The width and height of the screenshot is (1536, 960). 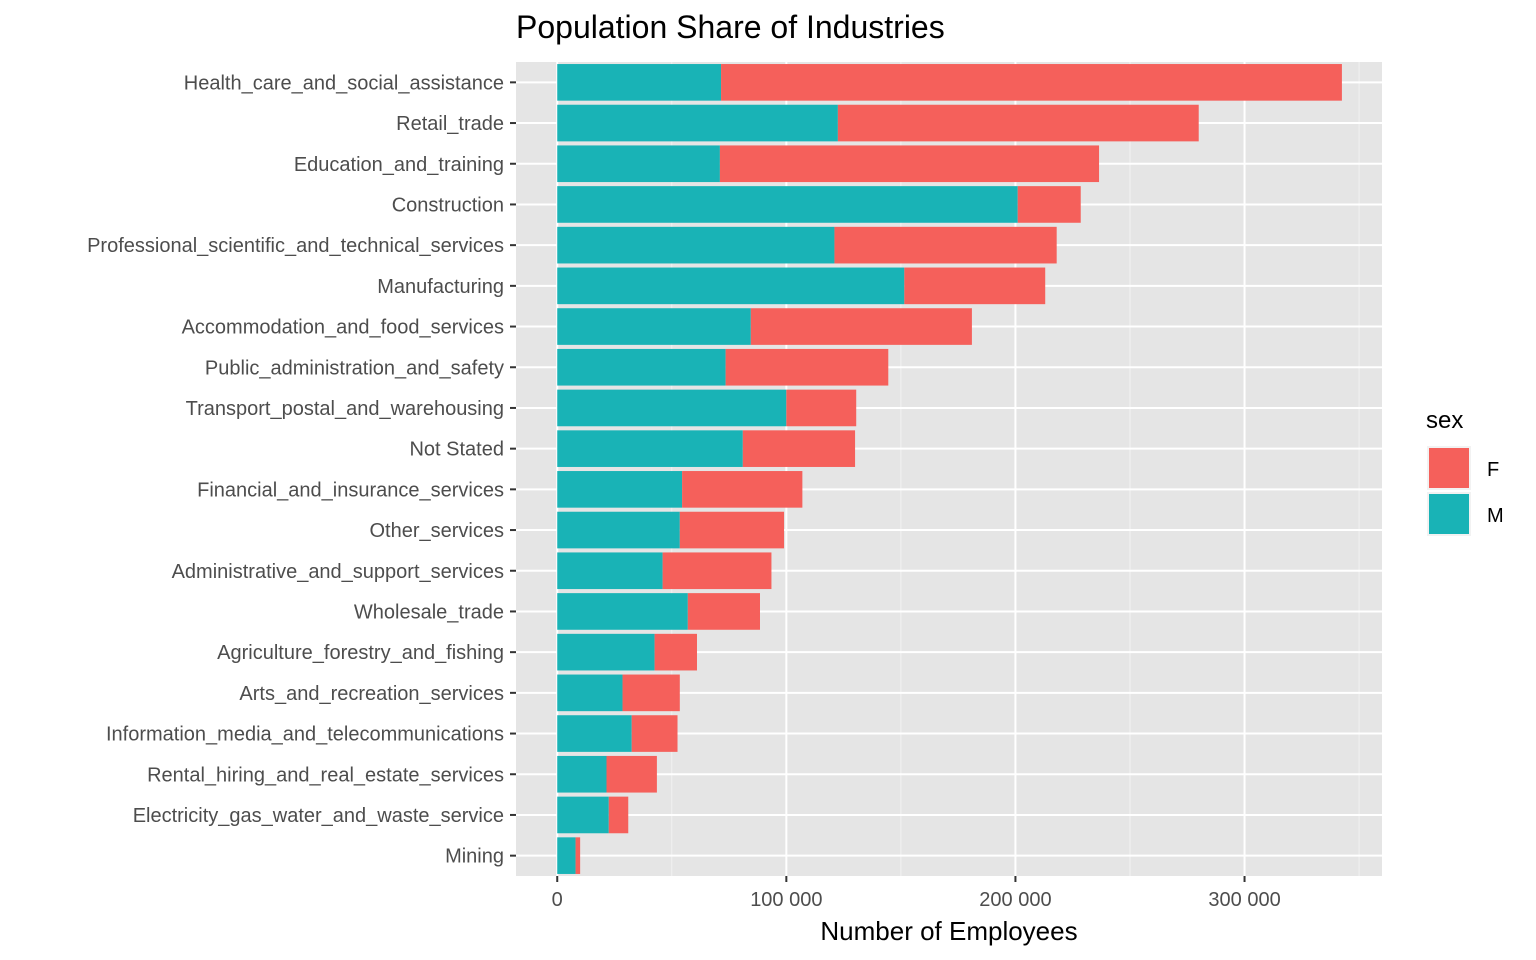 I want to click on x-tick-label: 200 000, so click(x=1015, y=900).